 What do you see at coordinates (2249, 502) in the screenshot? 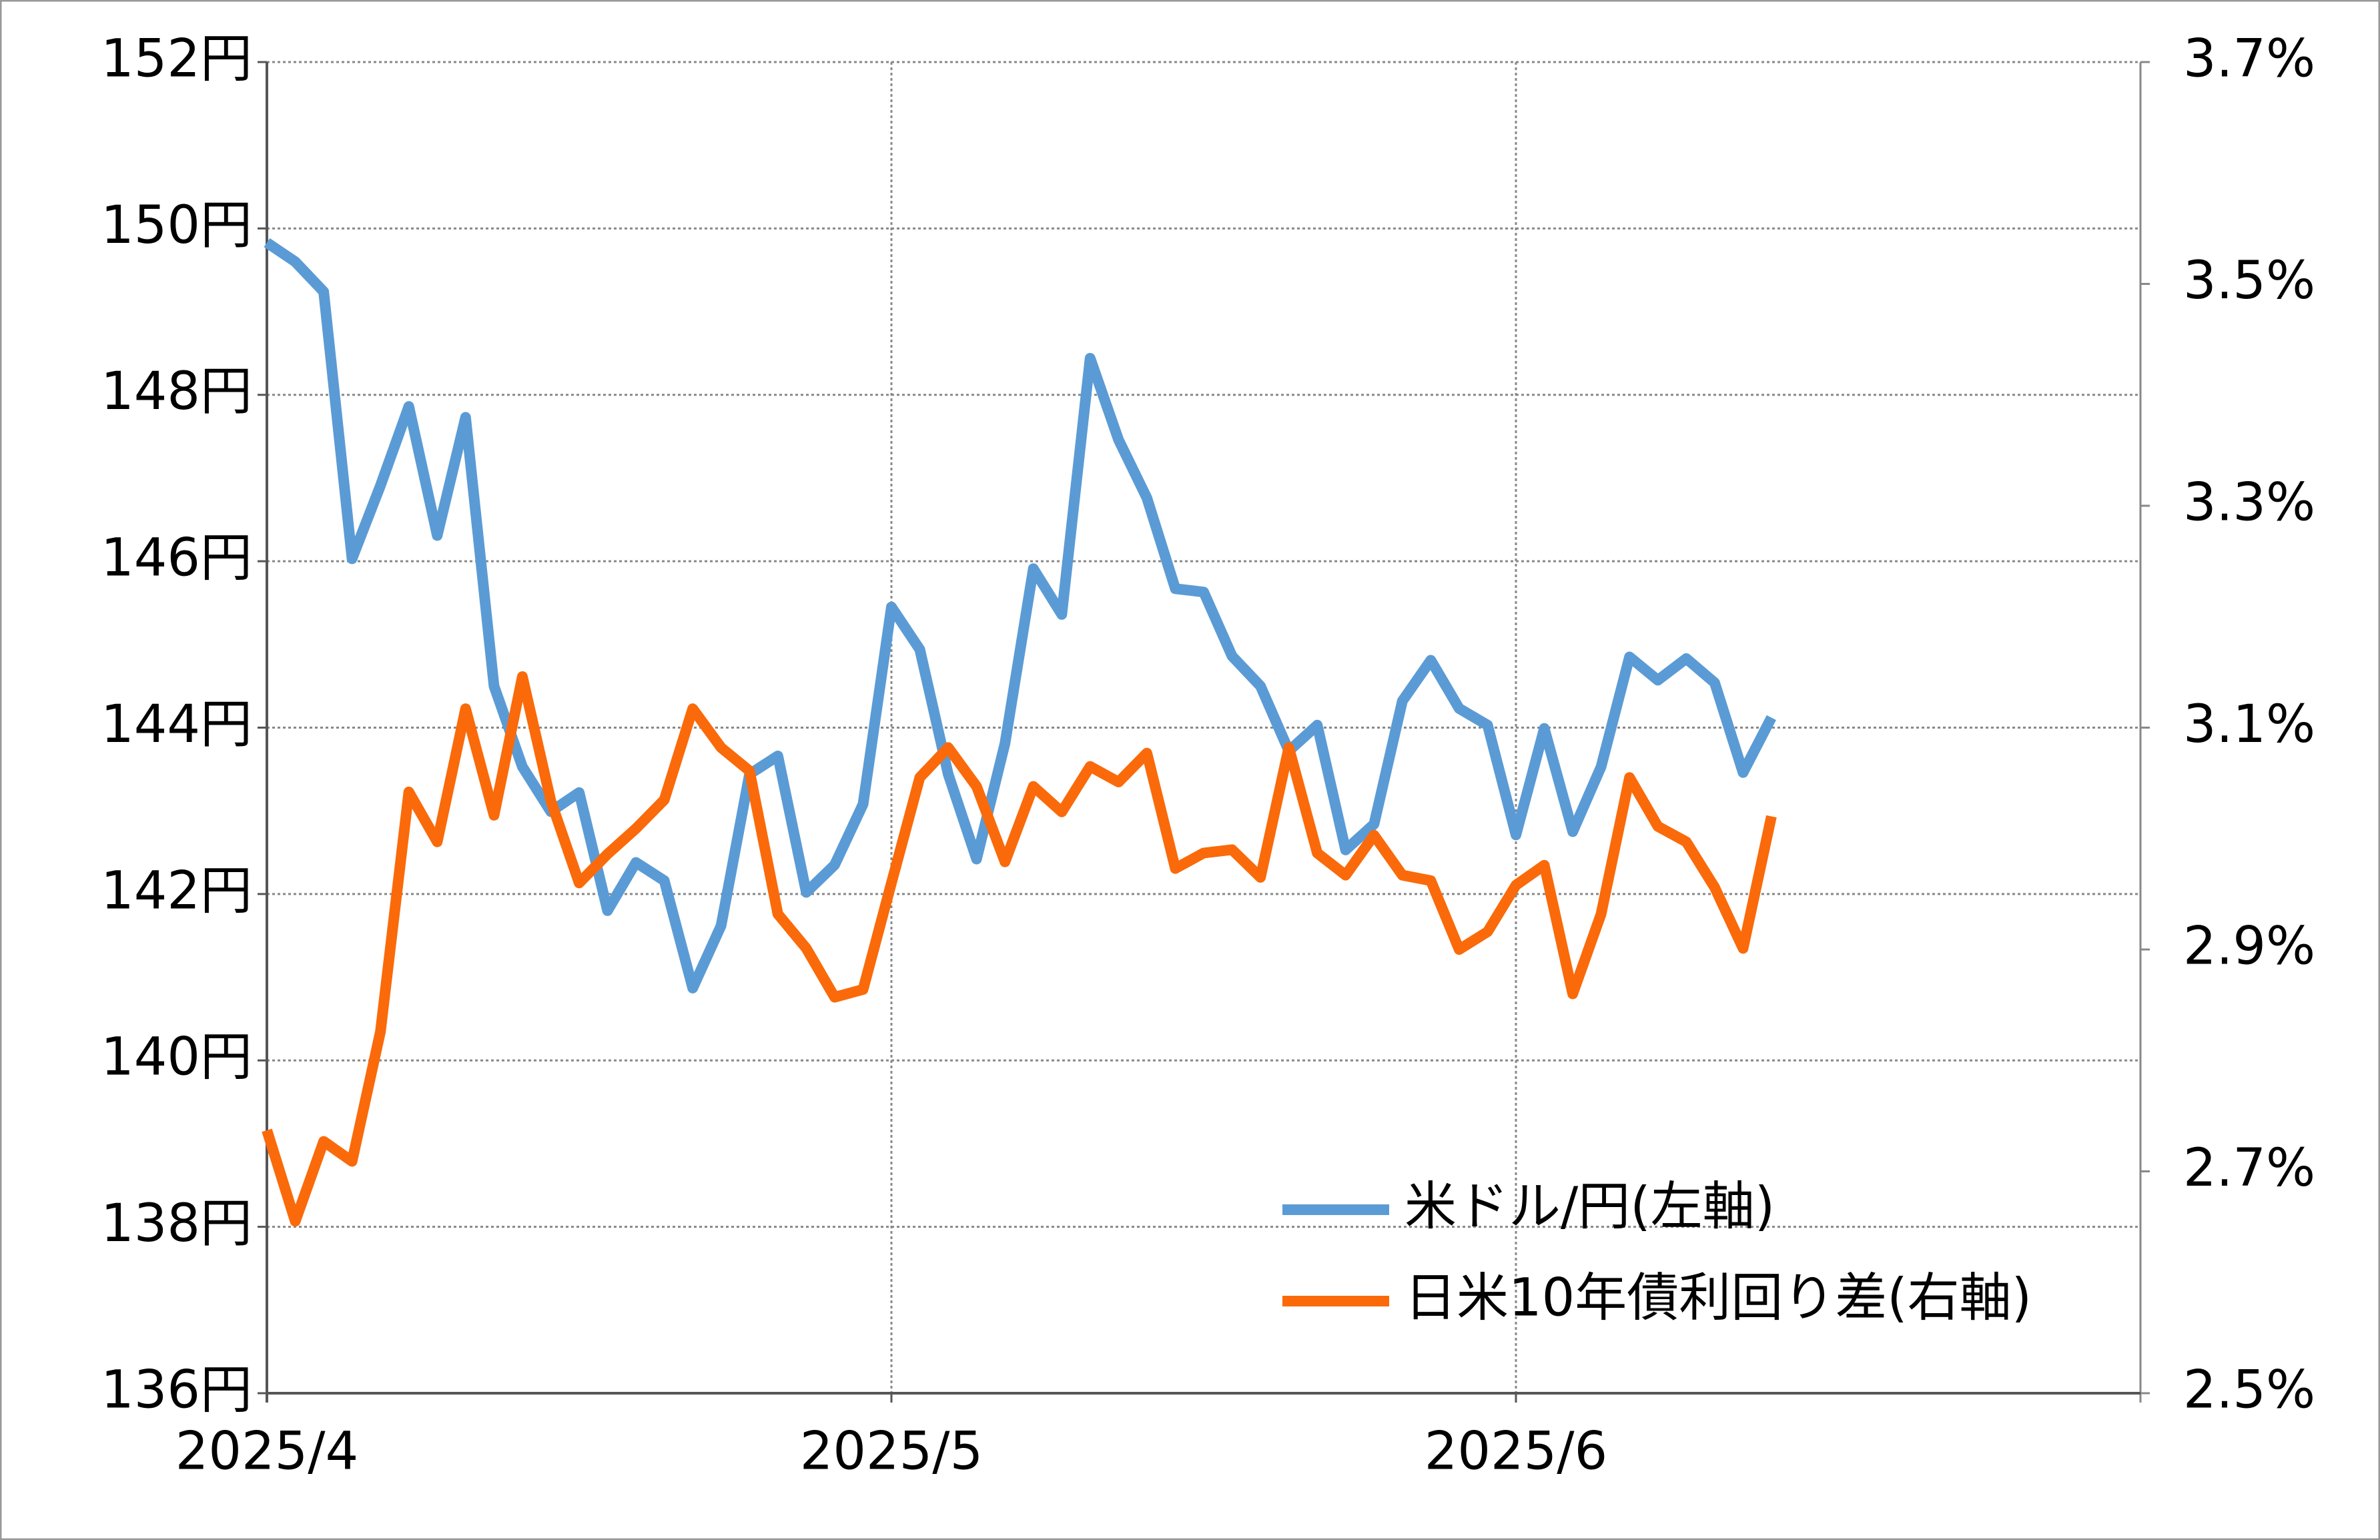
I see `y2-tick-label: 3.3%` at bounding box center [2249, 502].